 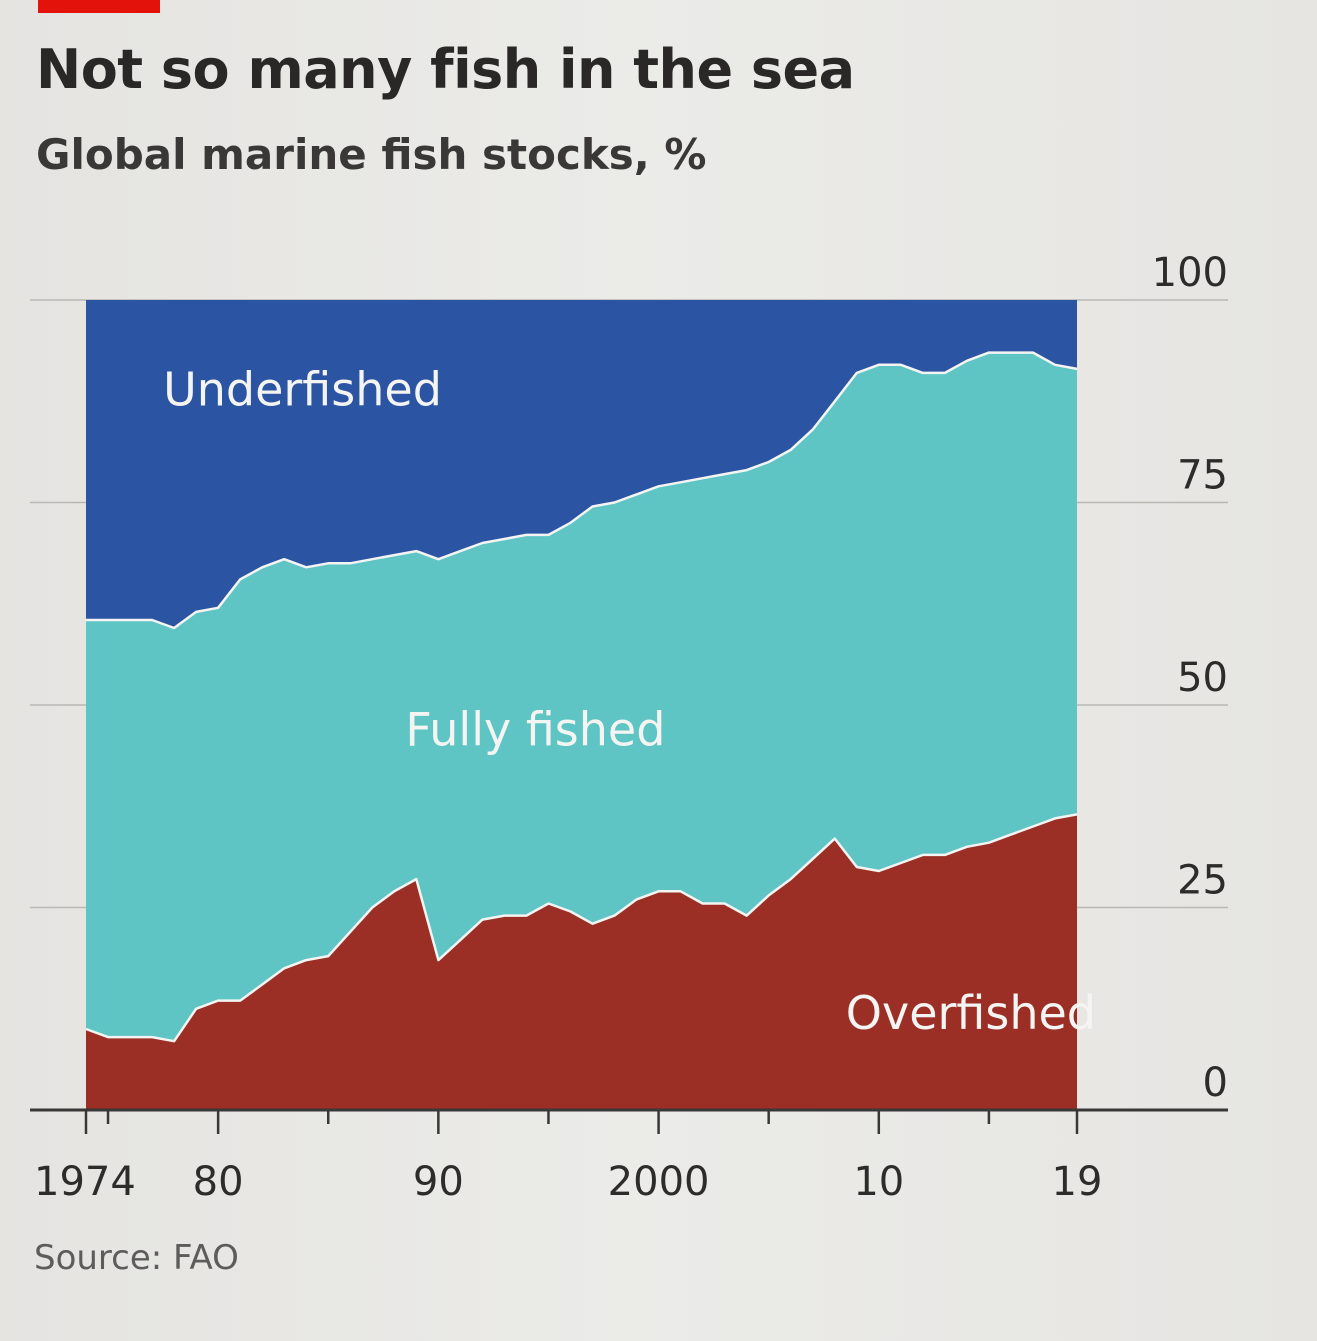 I want to click on y-tick-label-25: 25, so click(x=1202, y=881).